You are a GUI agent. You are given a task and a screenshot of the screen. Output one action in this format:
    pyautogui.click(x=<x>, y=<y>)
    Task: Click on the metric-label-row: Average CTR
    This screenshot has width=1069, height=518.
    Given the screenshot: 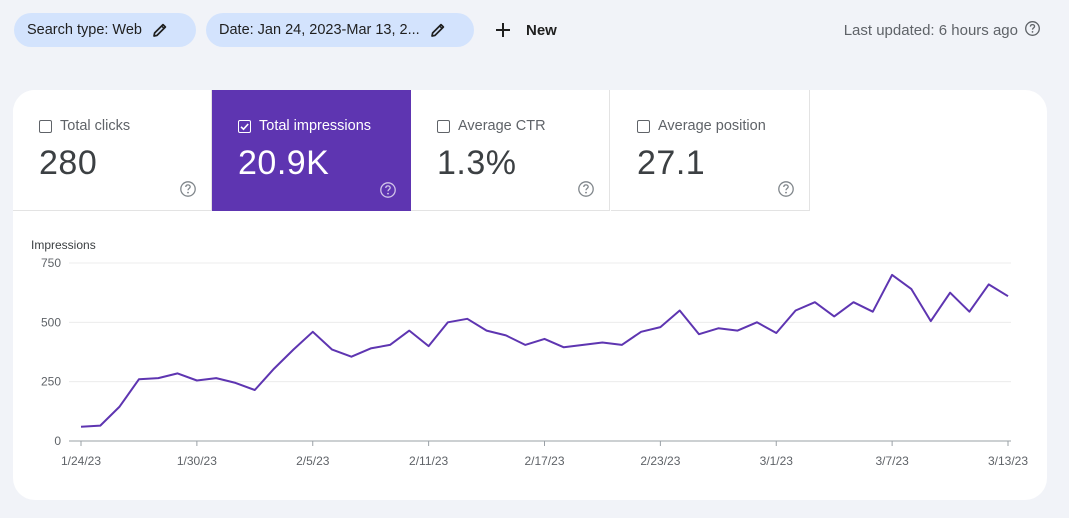 What is the action you would take?
    pyautogui.click(x=491, y=126)
    